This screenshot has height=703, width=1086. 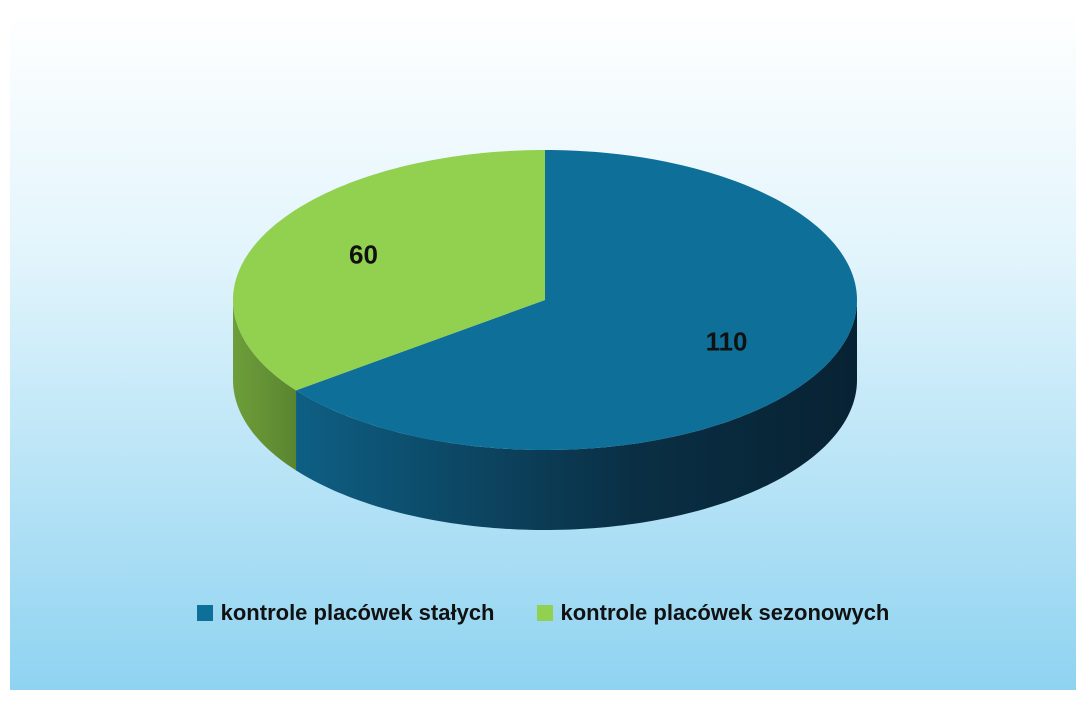 What do you see at coordinates (727, 341) in the screenshot?
I see `data-label: 110` at bounding box center [727, 341].